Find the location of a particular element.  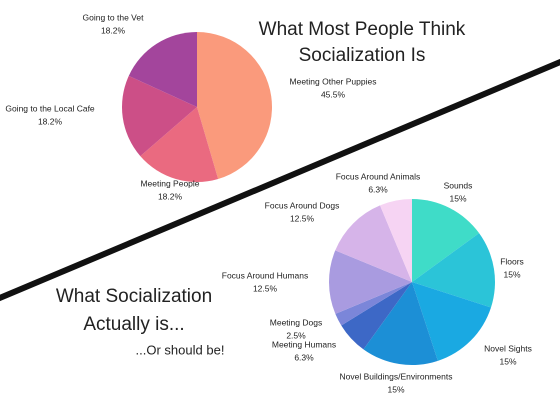

slice-label: Going to the Local Cafe is located at coordinates (50, 108).